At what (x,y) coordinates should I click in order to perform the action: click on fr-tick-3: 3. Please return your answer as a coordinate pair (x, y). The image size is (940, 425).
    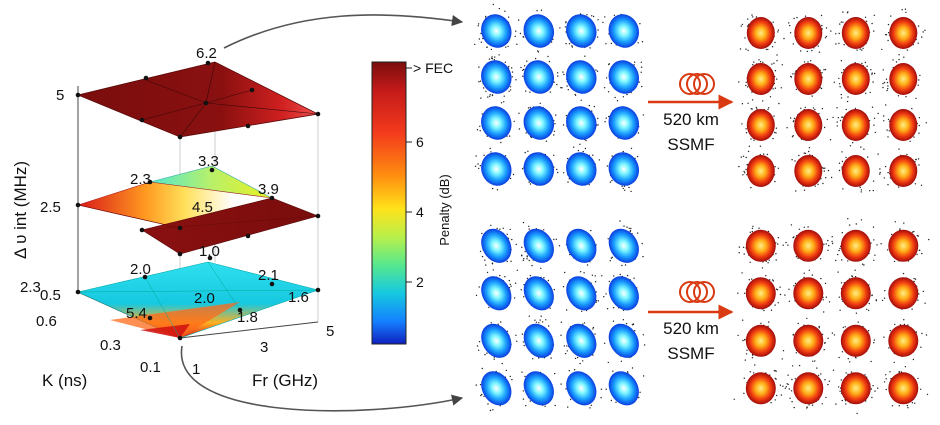
    Looking at the image, I should click on (264, 347).